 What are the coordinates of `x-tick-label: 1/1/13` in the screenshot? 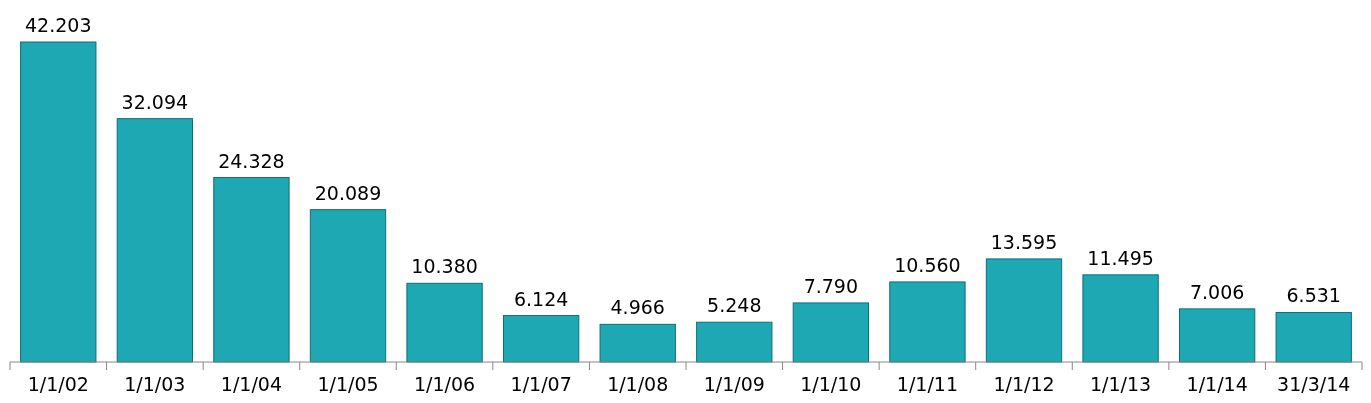 It's located at (1120, 384).